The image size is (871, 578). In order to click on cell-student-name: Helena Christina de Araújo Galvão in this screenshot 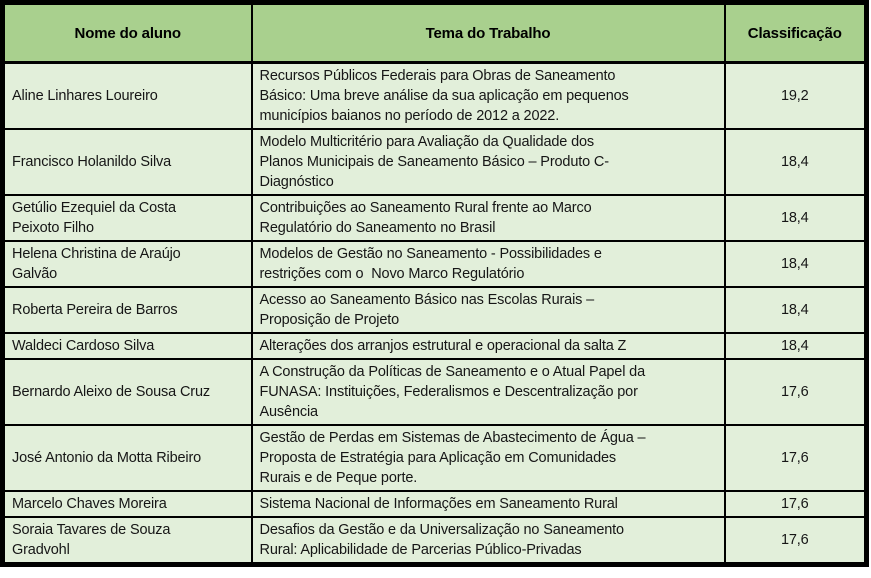, I will do `click(127, 264)`.